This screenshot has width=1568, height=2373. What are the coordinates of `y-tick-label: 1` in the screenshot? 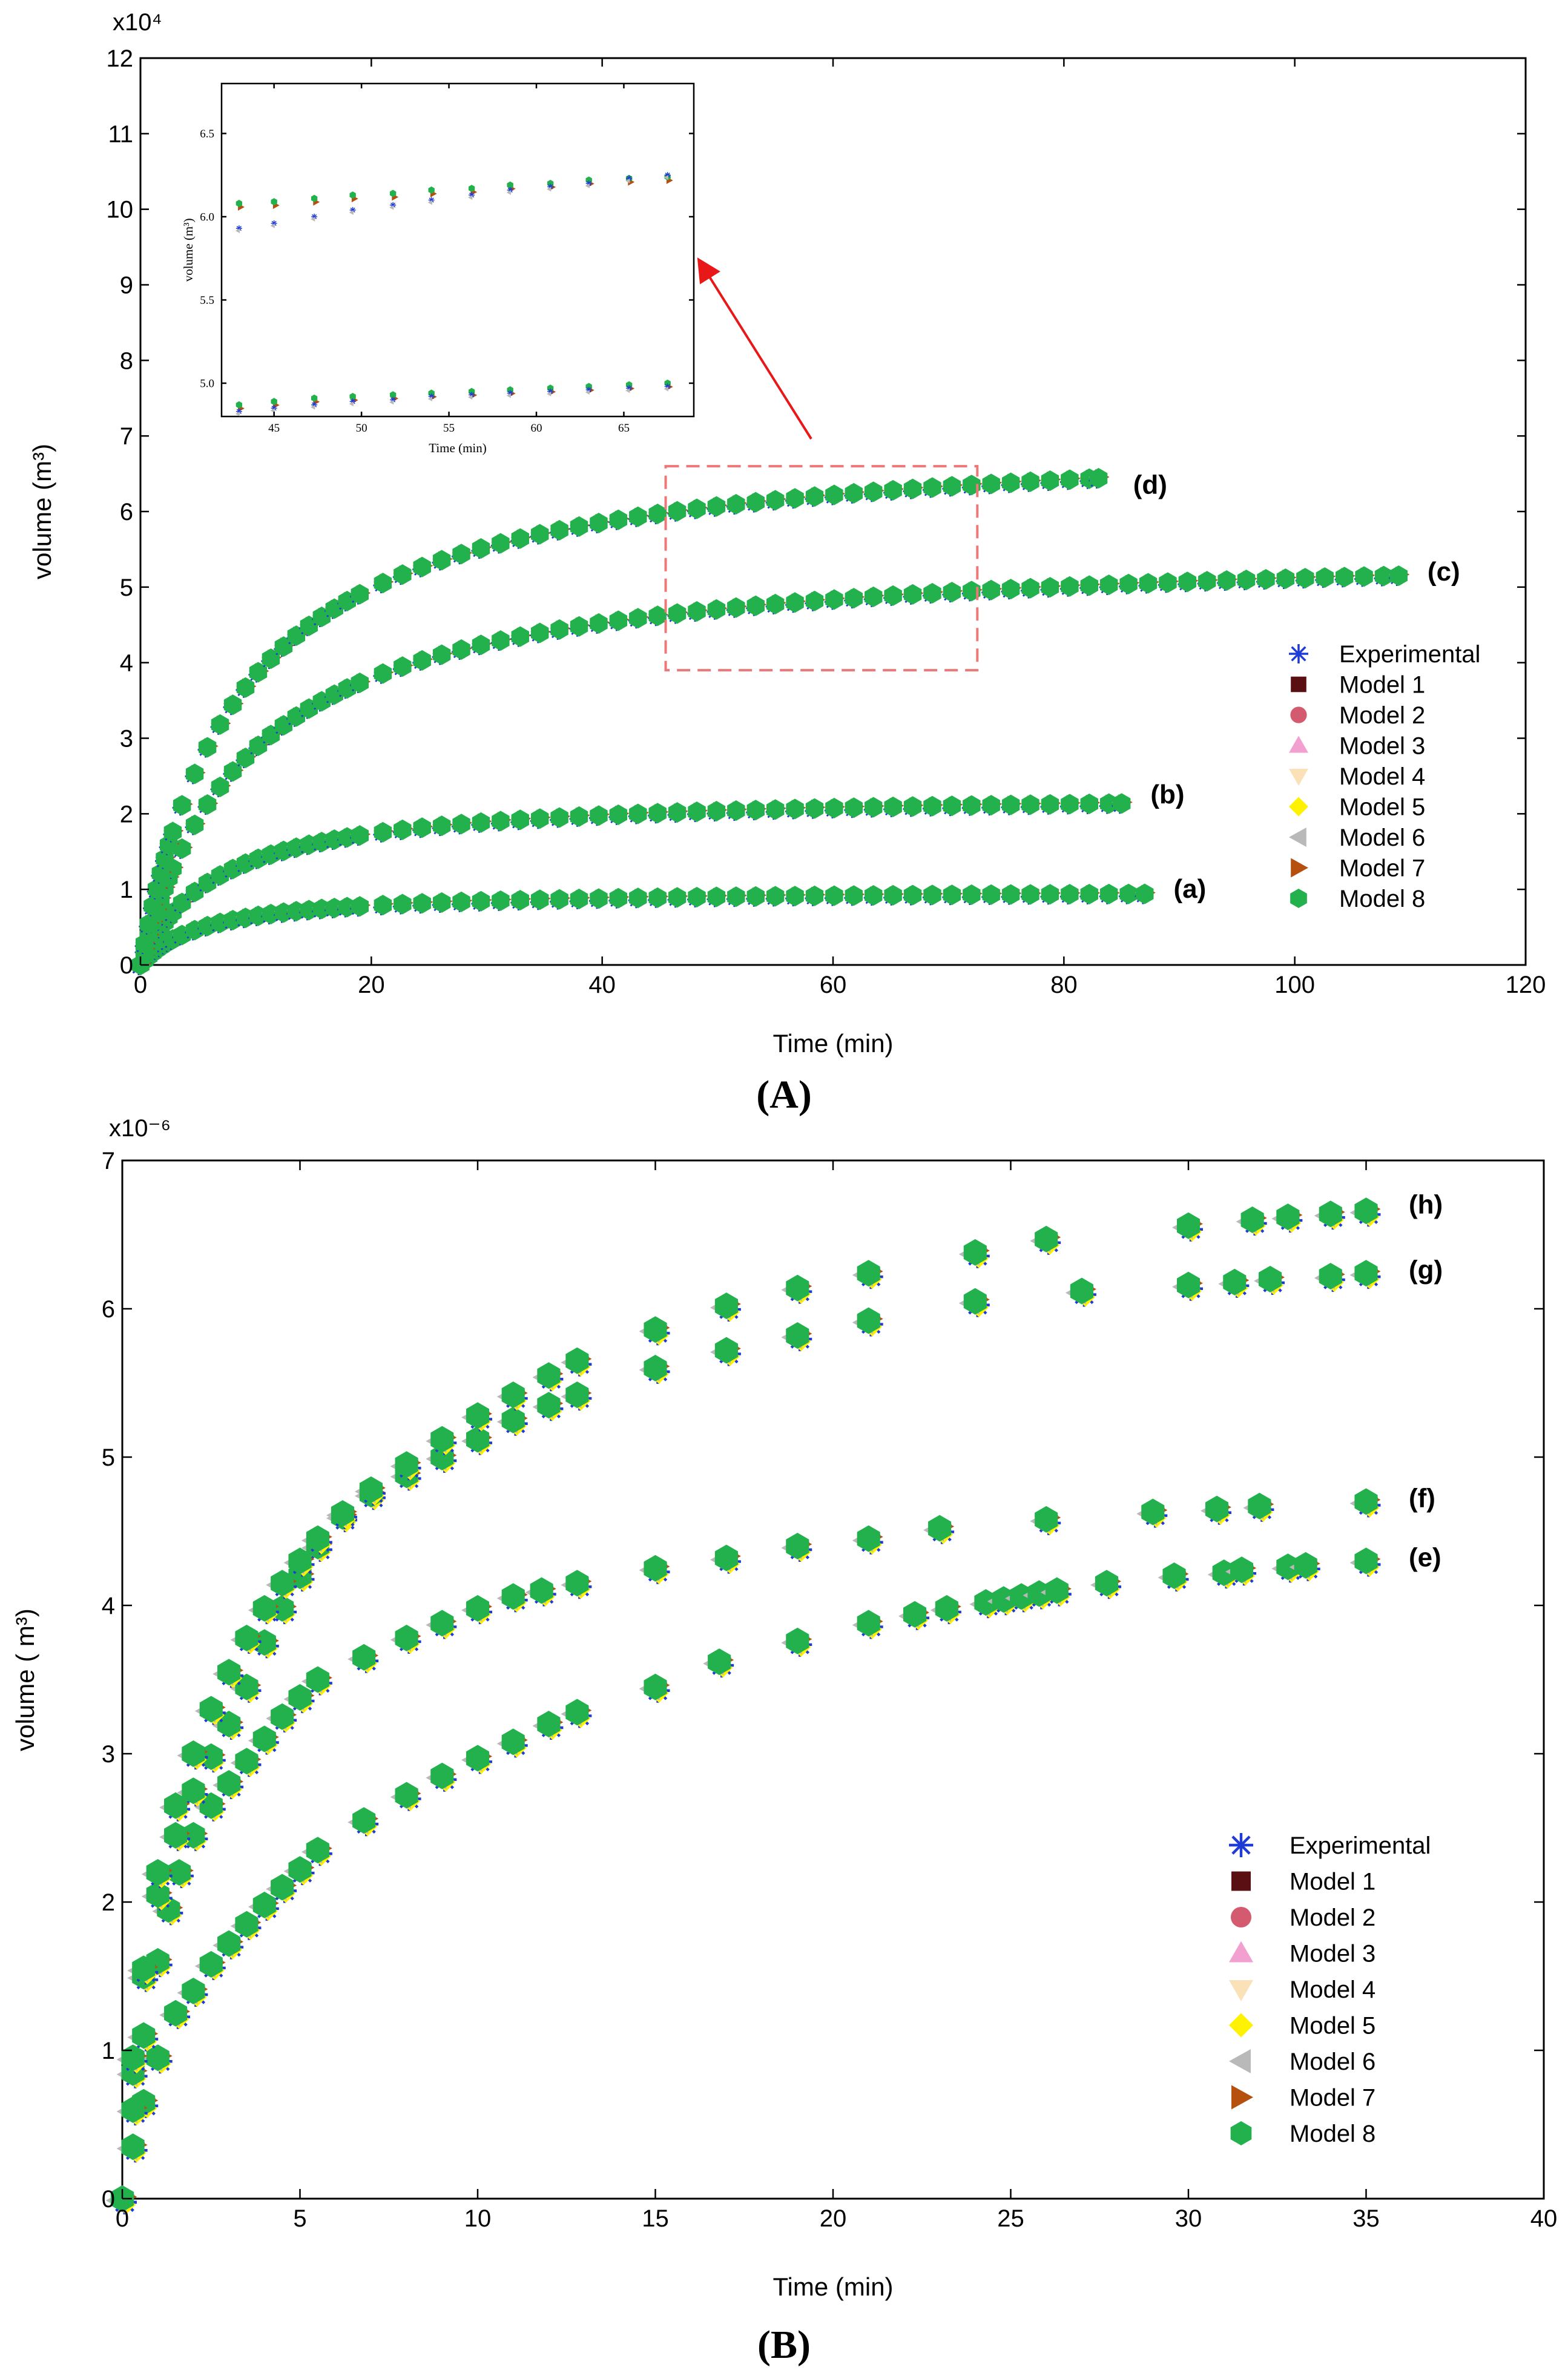 It's located at (108, 2051).